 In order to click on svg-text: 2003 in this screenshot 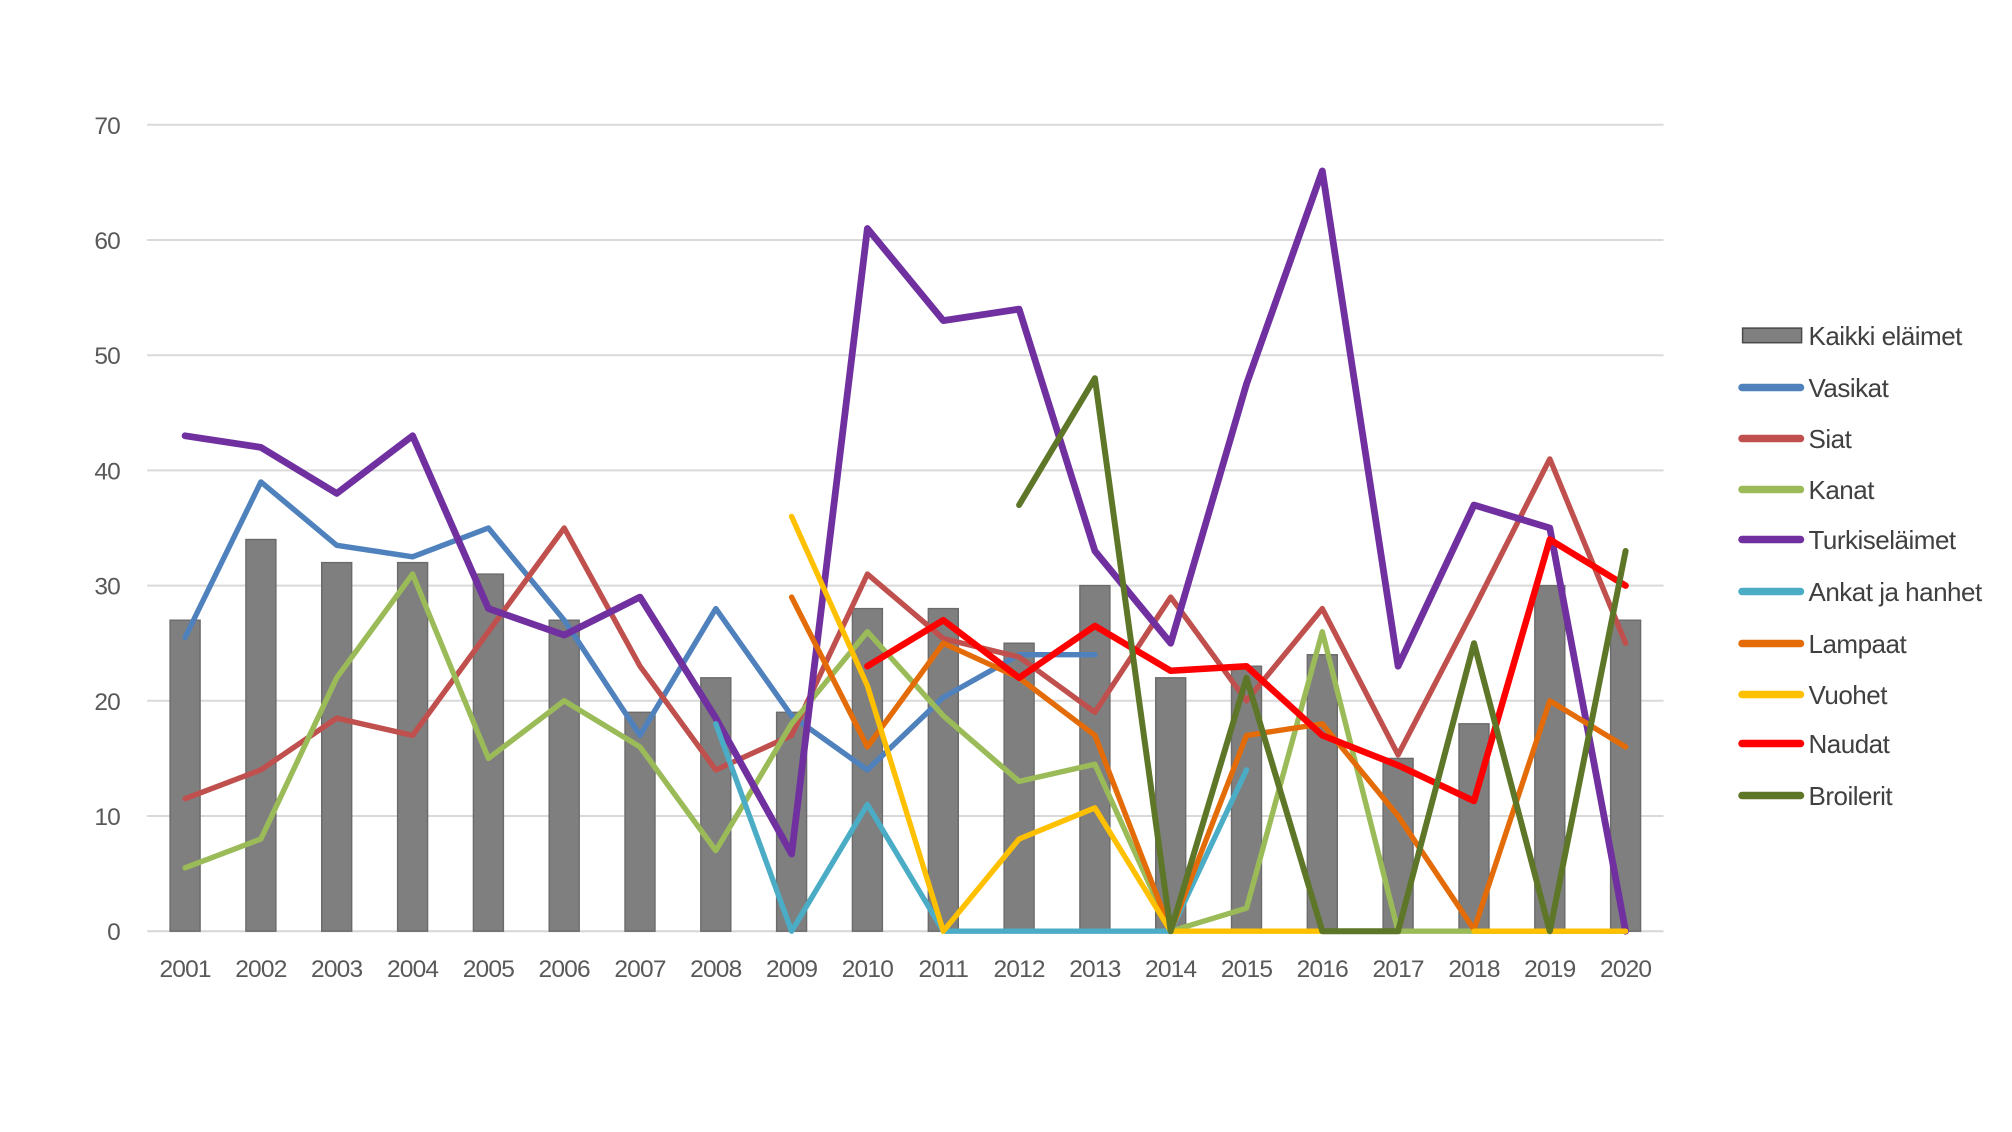, I will do `click(336, 969)`.